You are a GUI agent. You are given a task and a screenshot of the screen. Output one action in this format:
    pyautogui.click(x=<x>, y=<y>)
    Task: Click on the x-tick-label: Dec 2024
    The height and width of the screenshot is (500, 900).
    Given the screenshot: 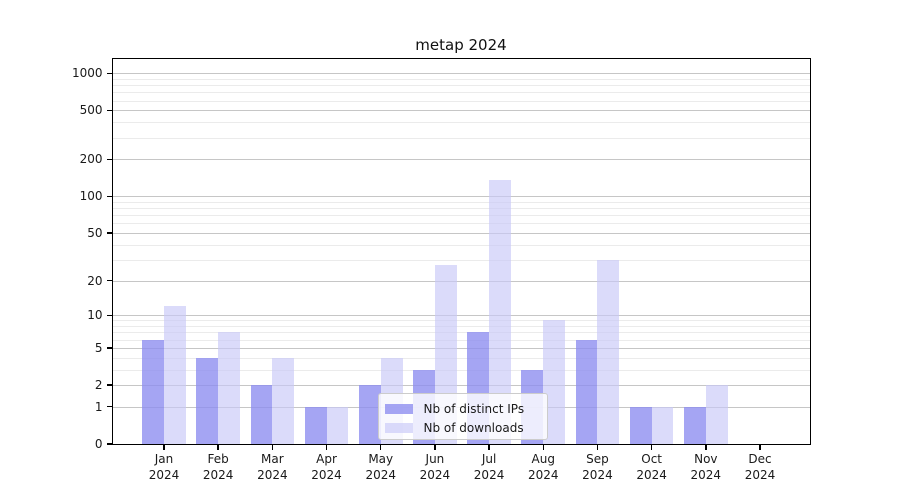 What is the action you would take?
    pyautogui.click(x=760, y=467)
    